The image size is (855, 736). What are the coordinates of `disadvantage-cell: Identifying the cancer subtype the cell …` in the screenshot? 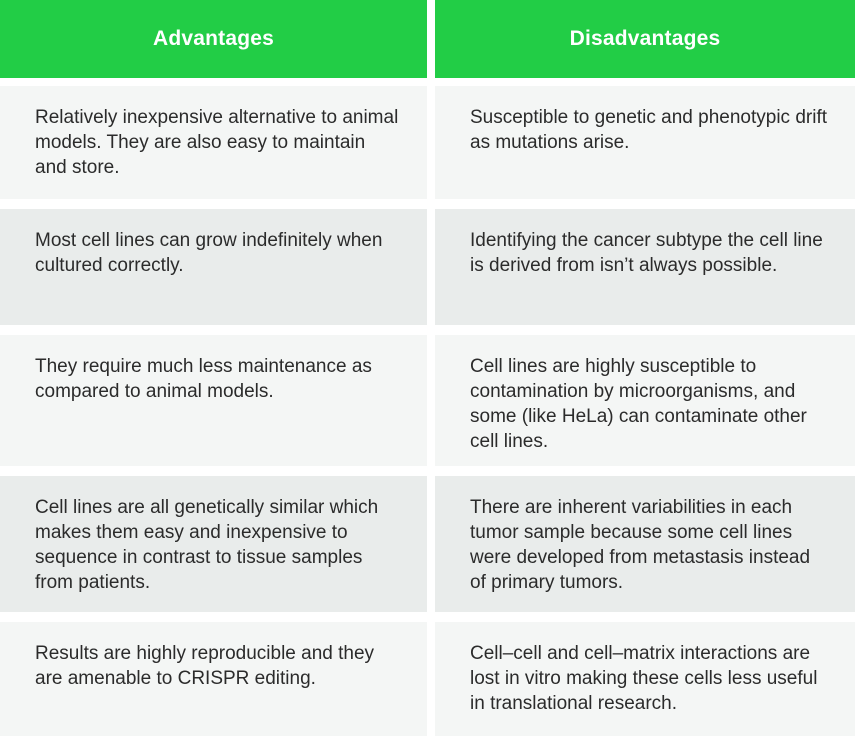 It's located at (645, 267).